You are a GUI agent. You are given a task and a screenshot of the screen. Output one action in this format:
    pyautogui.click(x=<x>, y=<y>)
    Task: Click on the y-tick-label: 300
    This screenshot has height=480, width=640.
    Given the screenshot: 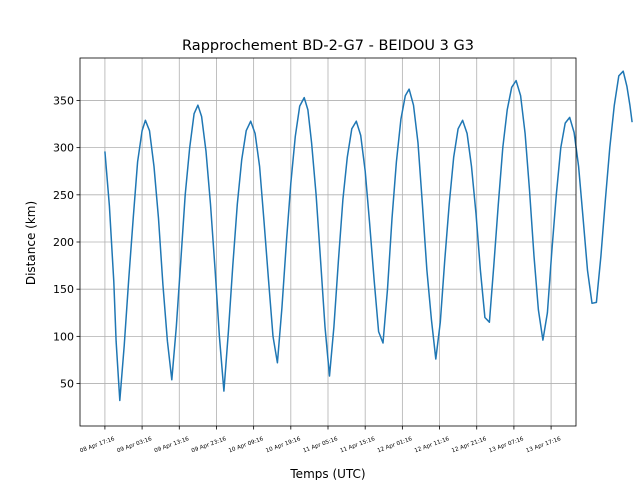 What is the action you would take?
    pyautogui.click(x=63, y=148)
    